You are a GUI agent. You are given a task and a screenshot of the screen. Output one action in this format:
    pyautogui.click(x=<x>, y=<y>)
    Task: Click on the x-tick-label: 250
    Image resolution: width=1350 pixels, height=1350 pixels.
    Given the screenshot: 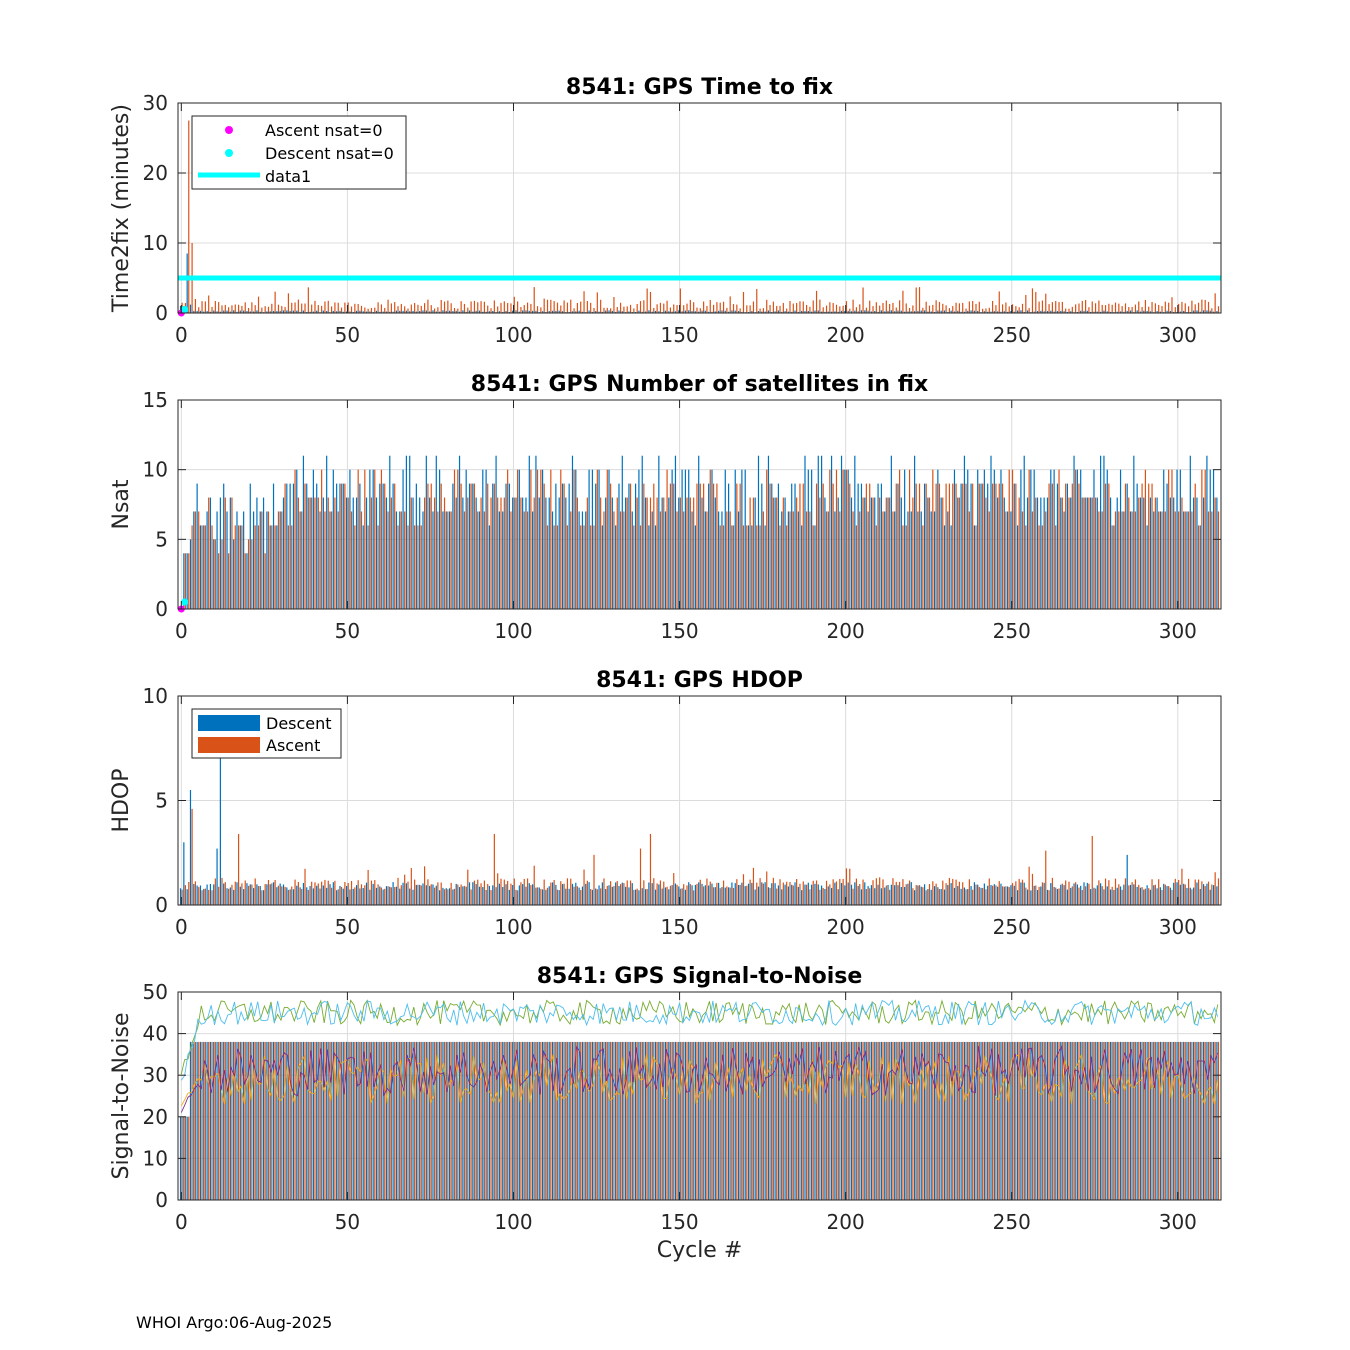 What is the action you would take?
    pyautogui.click(x=1012, y=927)
    